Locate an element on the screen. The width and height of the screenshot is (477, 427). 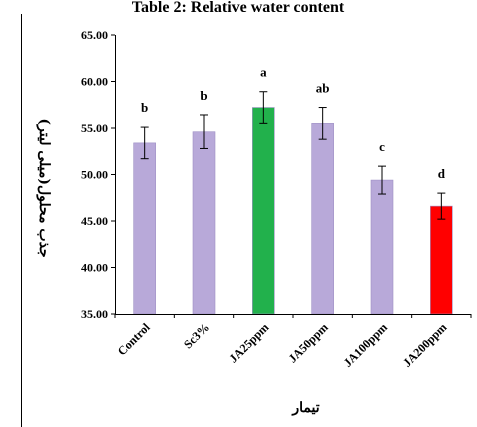
significance-letter: a is located at coordinates (263, 72).